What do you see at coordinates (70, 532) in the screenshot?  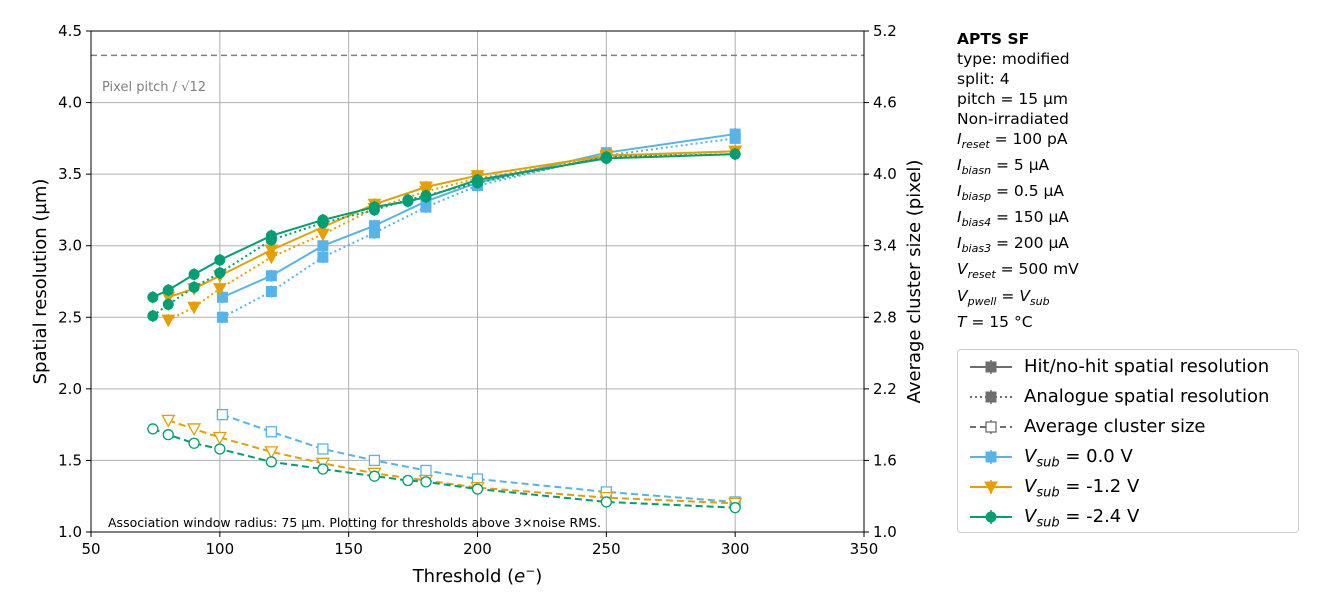 I see `y-tick-label: 1.0` at bounding box center [70, 532].